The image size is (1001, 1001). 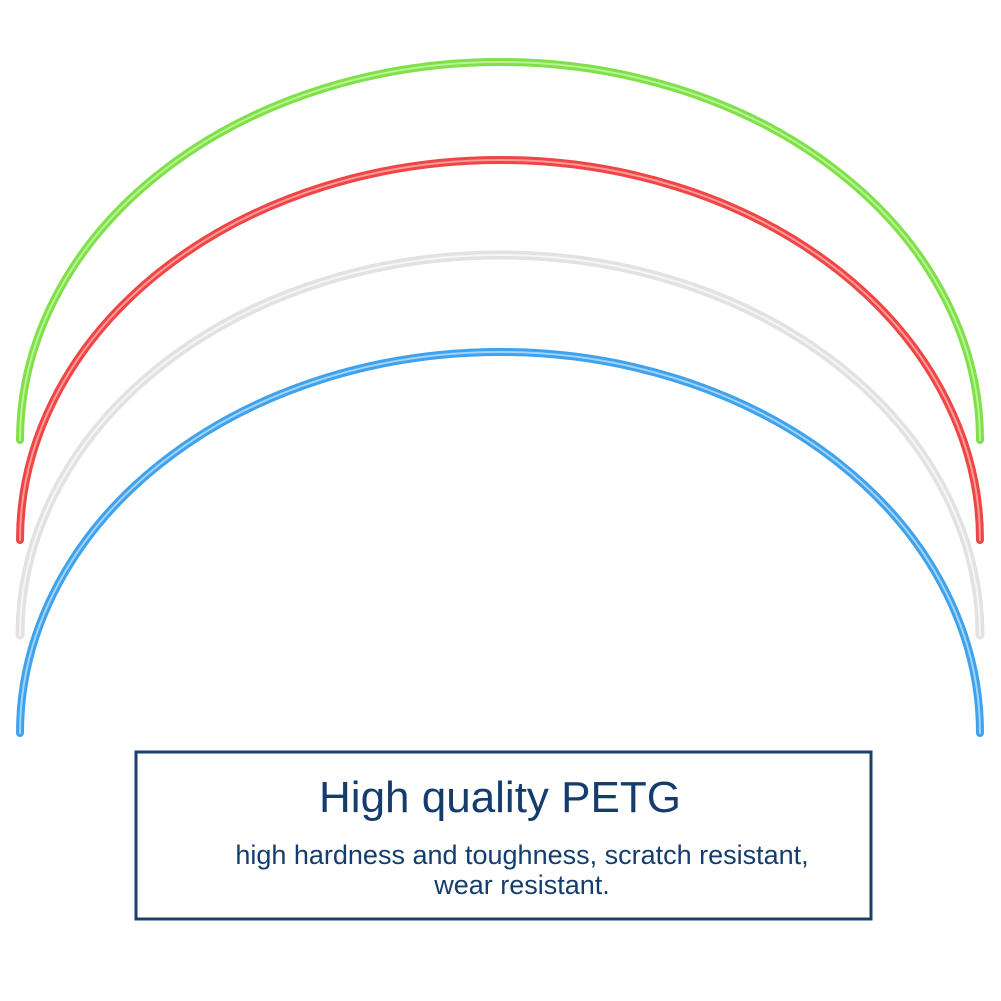 What do you see at coordinates (521, 885) in the screenshot?
I see `caption-line: wear resistant.` at bounding box center [521, 885].